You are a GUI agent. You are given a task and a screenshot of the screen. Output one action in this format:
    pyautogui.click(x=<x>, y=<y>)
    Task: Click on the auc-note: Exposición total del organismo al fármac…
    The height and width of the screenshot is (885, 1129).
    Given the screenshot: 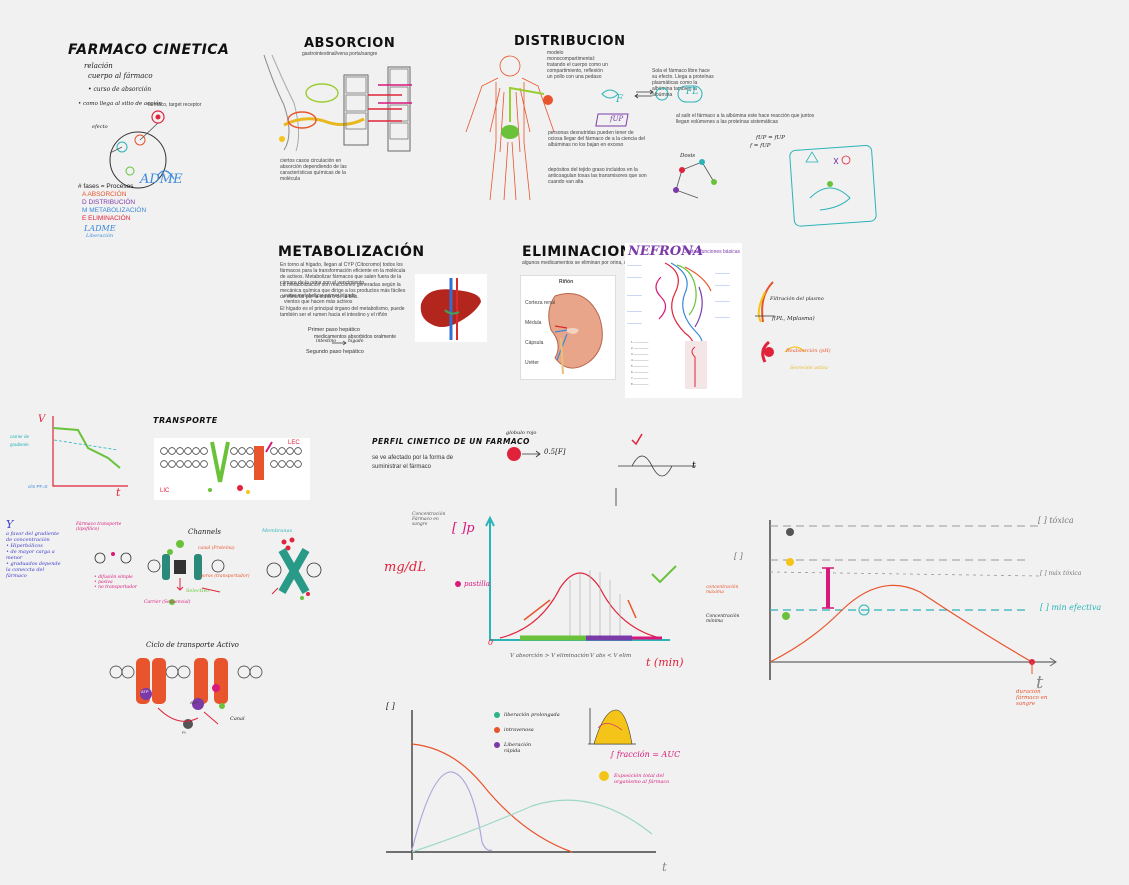 What is the action you would take?
    pyautogui.click(x=642, y=779)
    